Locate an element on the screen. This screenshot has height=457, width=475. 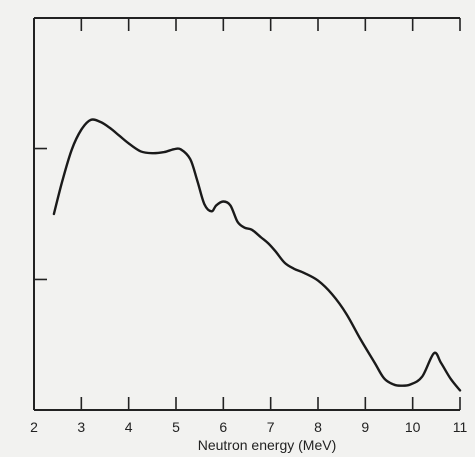
tick-labels: 2 3 4 5 6 7 8 9 10 11 is located at coordinates (248, 427).